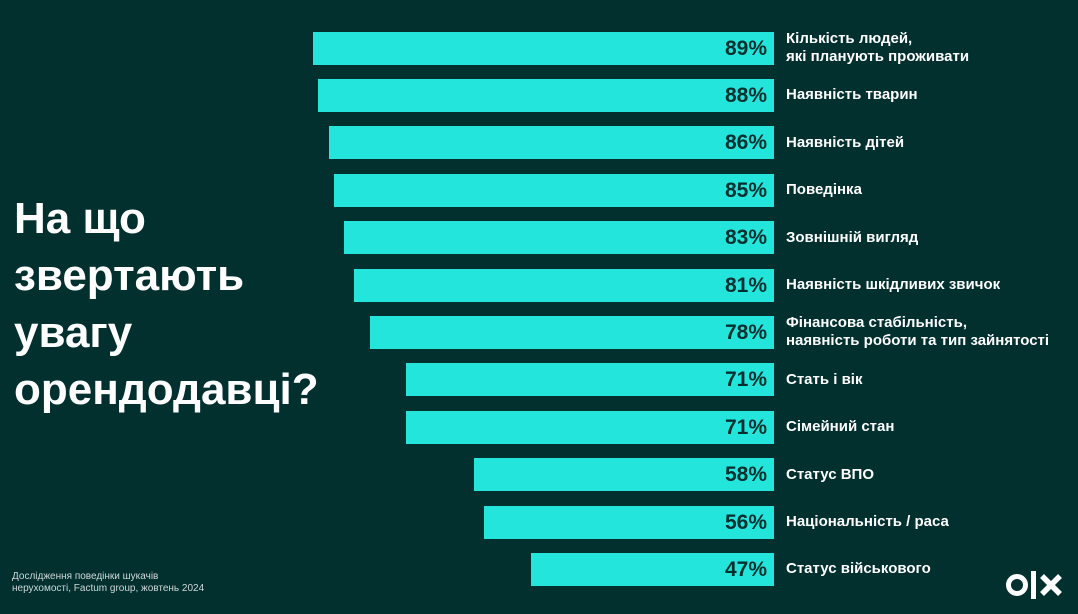 This screenshot has height=614, width=1078. Describe the element at coordinates (824, 379) in the screenshot. I see `category-label: Стать і вік` at that location.